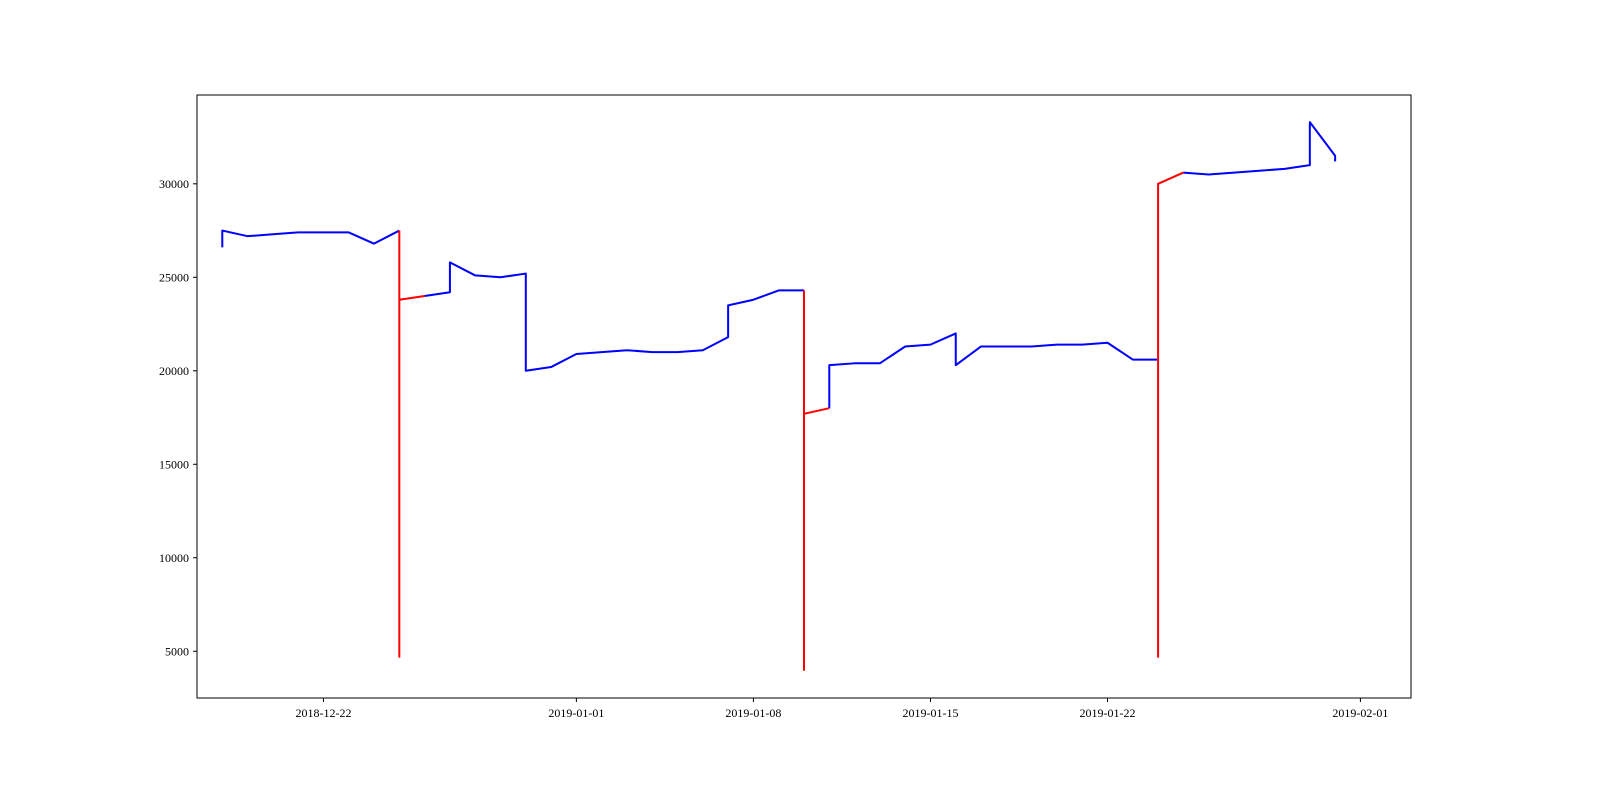 This screenshot has height=800, width=1600. What do you see at coordinates (1360, 713) in the screenshot?
I see `x-tick-label: 2019-02-01` at bounding box center [1360, 713].